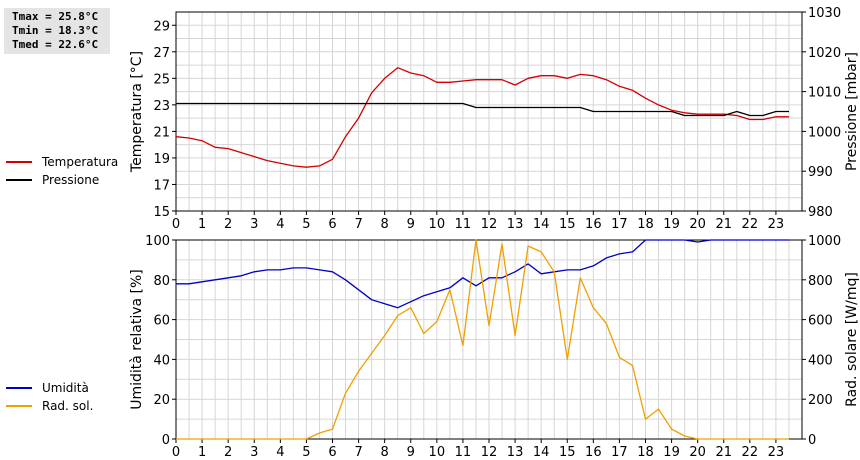 This screenshot has width=860, height=460. What do you see at coordinates (820, 212) in the screenshot?
I see `y2-tick-label: 980` at bounding box center [820, 212].